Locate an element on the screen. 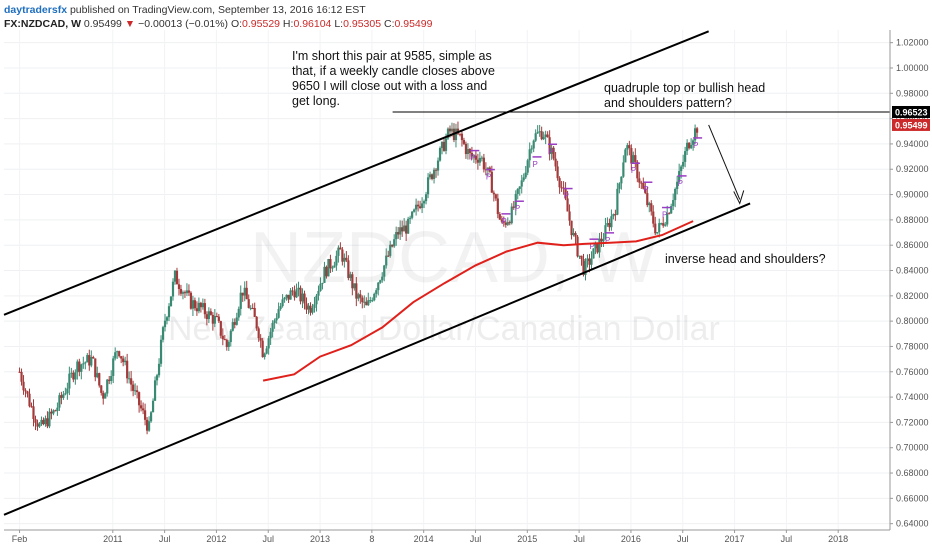  low-label: L: is located at coordinates (337, 24).